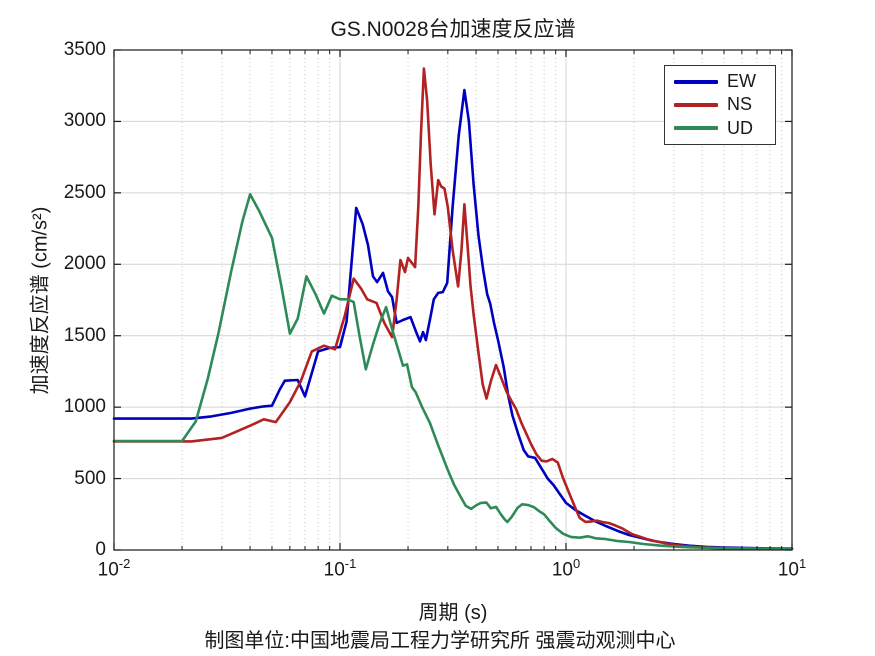  Describe the element at coordinates (440, 641) in the screenshot. I see `credit-caption: 制图单位:中国地震局工程力学研究所 强震动观测中心` at that location.